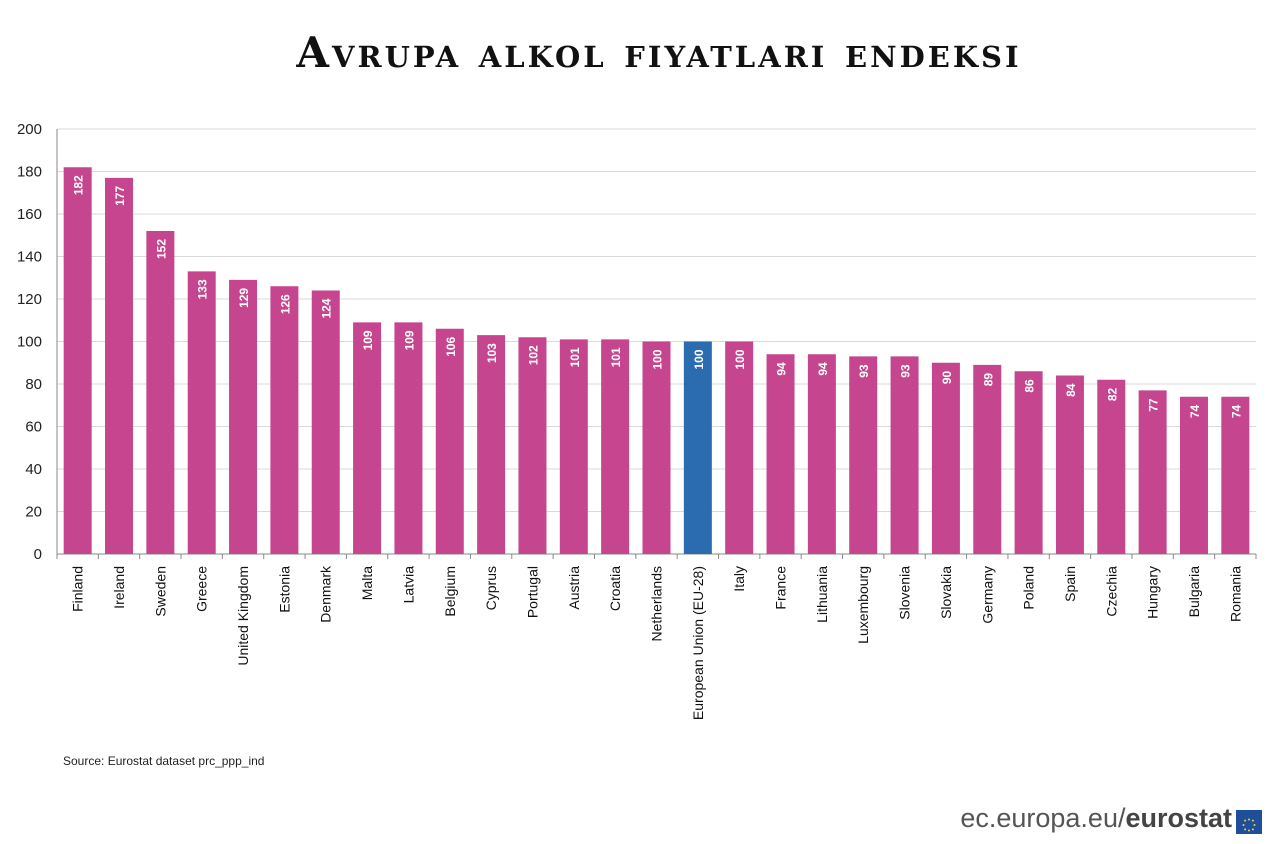 Image resolution: width=1280 pixels, height=844 pixels. Describe the element at coordinates (284, 589) in the screenshot. I see `x-tick-label: Estonia` at that location.